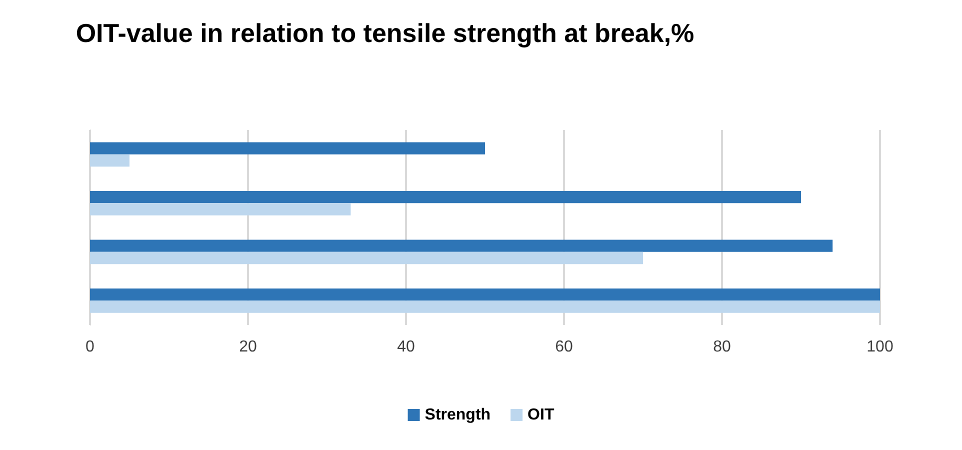  Describe the element at coordinates (541, 415) in the screenshot. I see `legend-label: OIT` at that location.